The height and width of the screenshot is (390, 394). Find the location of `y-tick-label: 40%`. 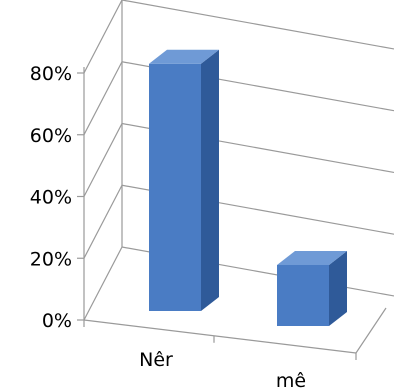

y-tick-label: 40% is located at coordinates (51, 198).